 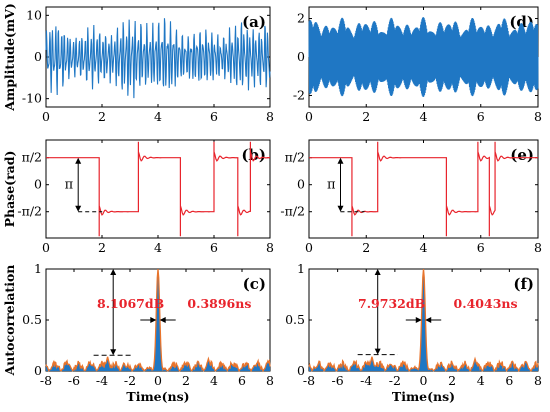 I want to click on y-tick-label: 2, so click(x=301, y=18).